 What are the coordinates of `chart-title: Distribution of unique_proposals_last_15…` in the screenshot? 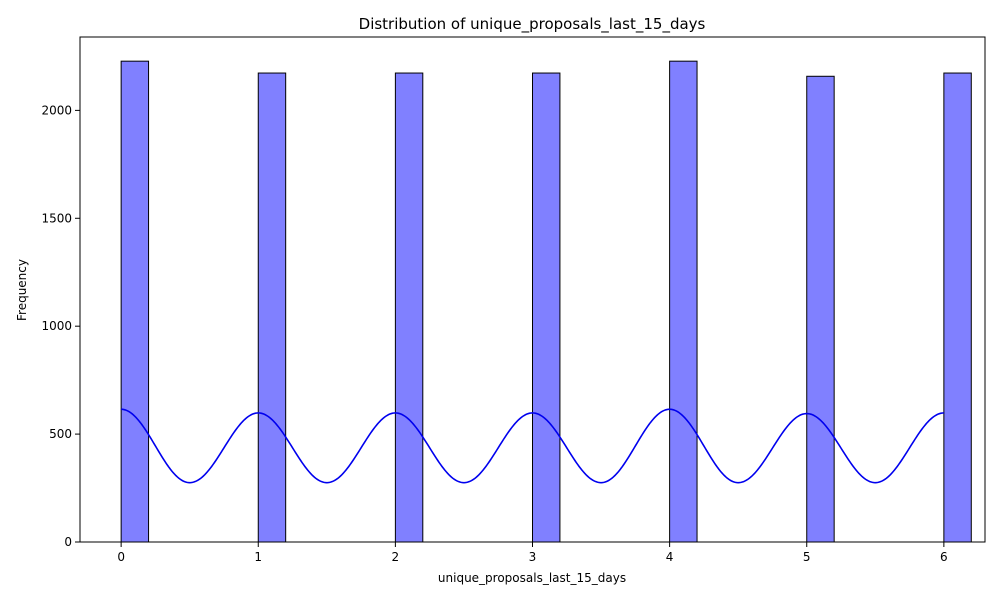 It's located at (532, 24).